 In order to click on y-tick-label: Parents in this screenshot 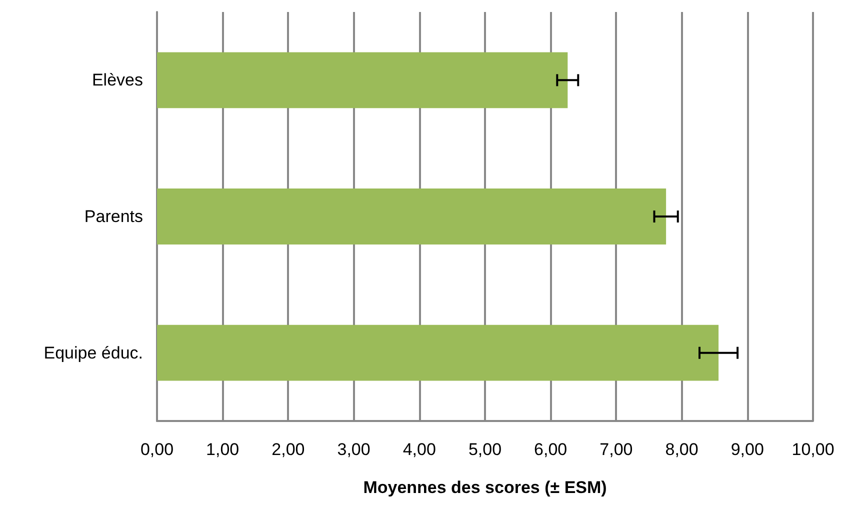, I will do `click(113, 216)`.